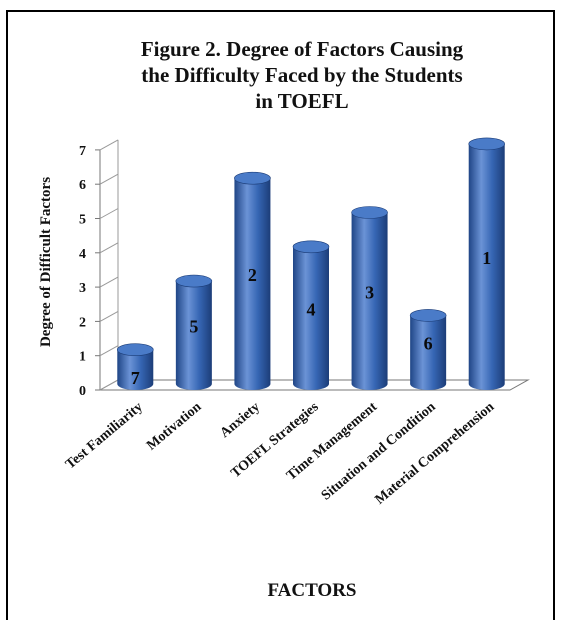 The image size is (562, 620). What do you see at coordinates (135, 378) in the screenshot?
I see `bar-data-label: 7` at bounding box center [135, 378].